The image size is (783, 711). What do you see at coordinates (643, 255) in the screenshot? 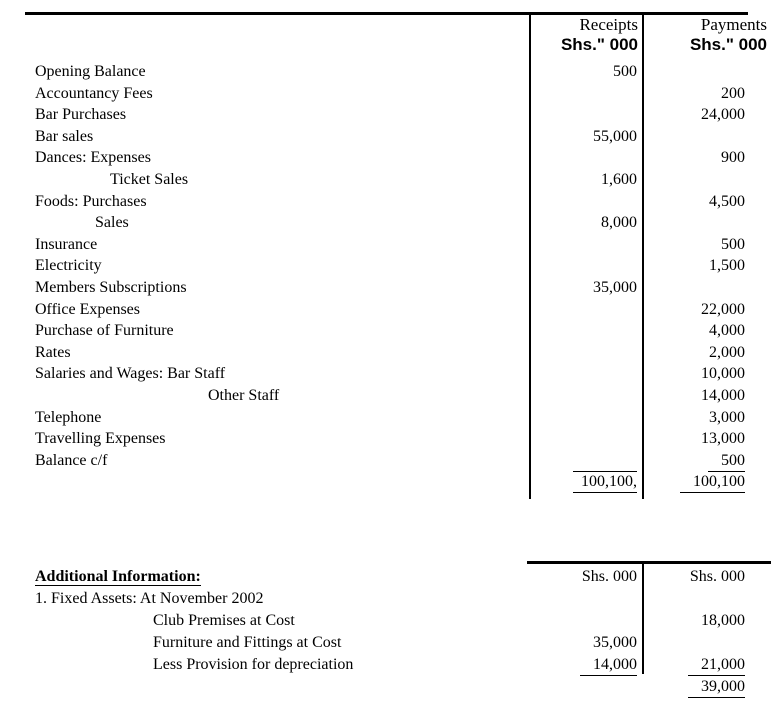
I see `ledger-middle-vertical-rule` at bounding box center [643, 255].